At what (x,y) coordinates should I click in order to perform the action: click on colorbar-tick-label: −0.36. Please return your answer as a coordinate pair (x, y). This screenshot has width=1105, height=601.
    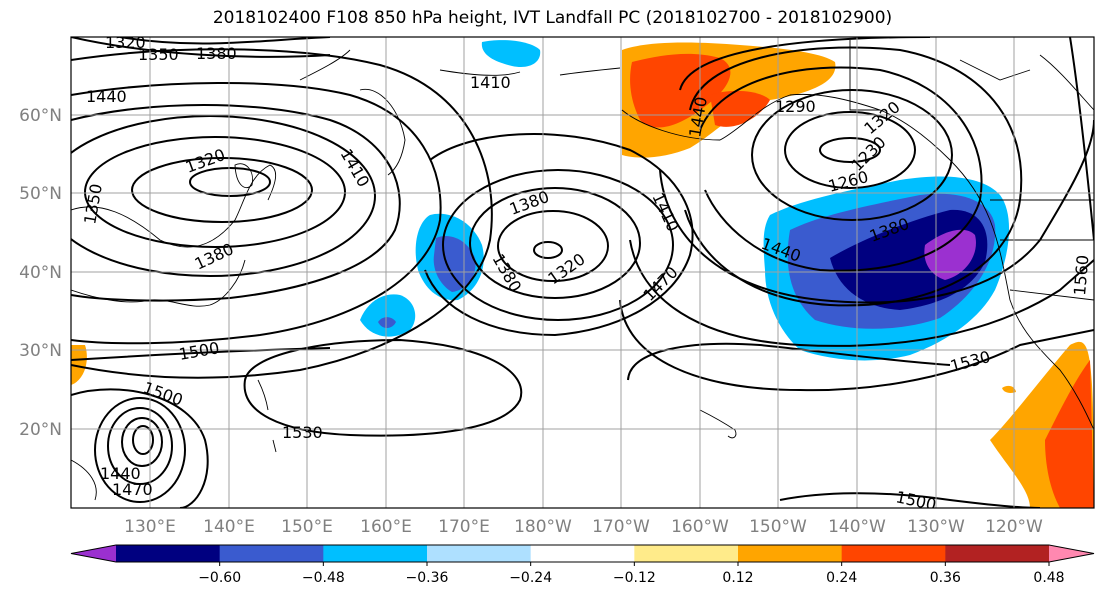
    Looking at the image, I should click on (427, 578).